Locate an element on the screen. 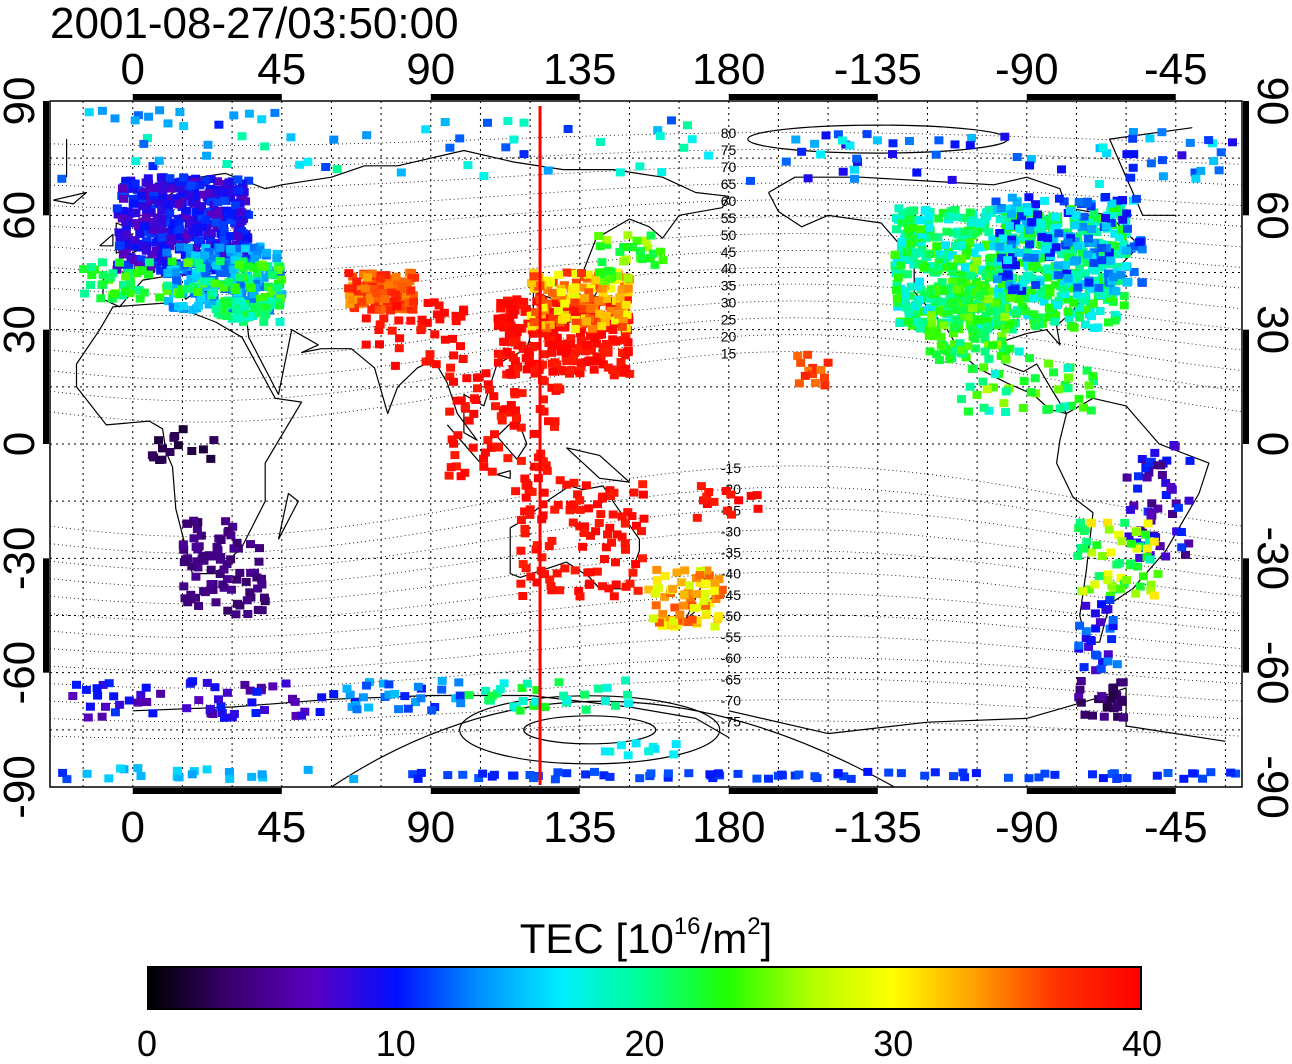 This screenshot has height=1064, width=1292. x-tick-label: -90 is located at coordinates (1027, 69).